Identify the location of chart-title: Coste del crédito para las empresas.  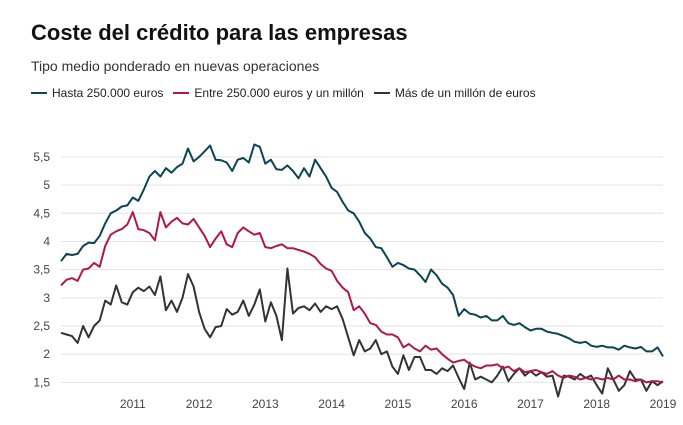
(219, 32).